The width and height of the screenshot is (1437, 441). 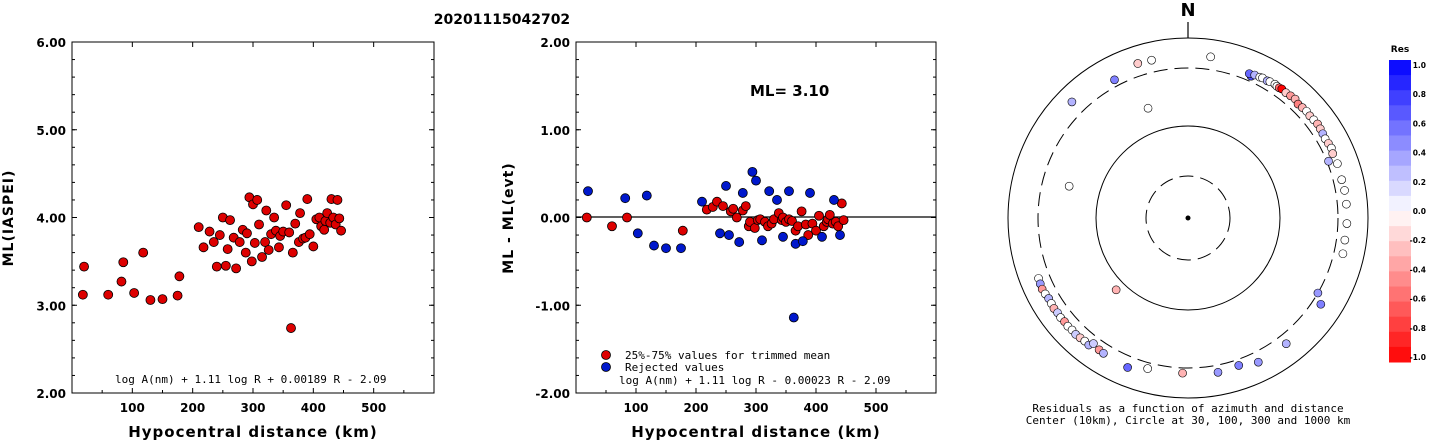 What do you see at coordinates (132, 408) in the screenshot?
I see `x-tick-label: 100` at bounding box center [132, 408].